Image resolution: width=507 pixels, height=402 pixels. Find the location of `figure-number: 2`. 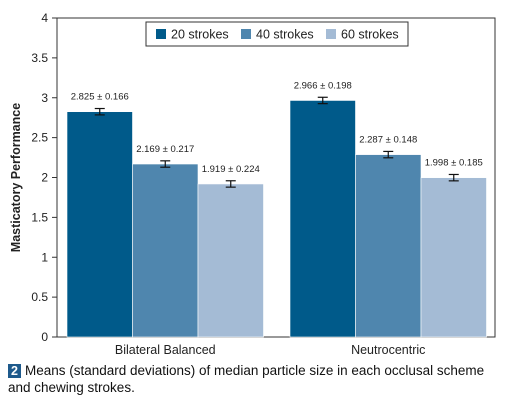

figure-number: 2 is located at coordinates (14, 371).